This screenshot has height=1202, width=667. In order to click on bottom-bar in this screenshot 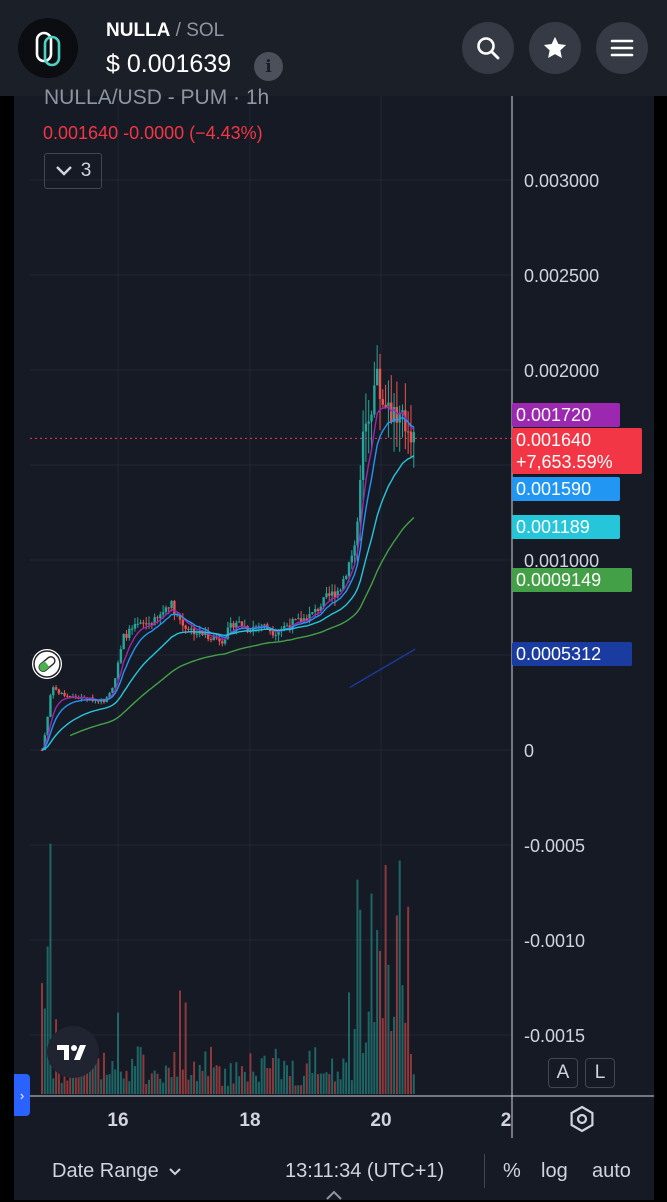, I will do `click(334, 1169)`.